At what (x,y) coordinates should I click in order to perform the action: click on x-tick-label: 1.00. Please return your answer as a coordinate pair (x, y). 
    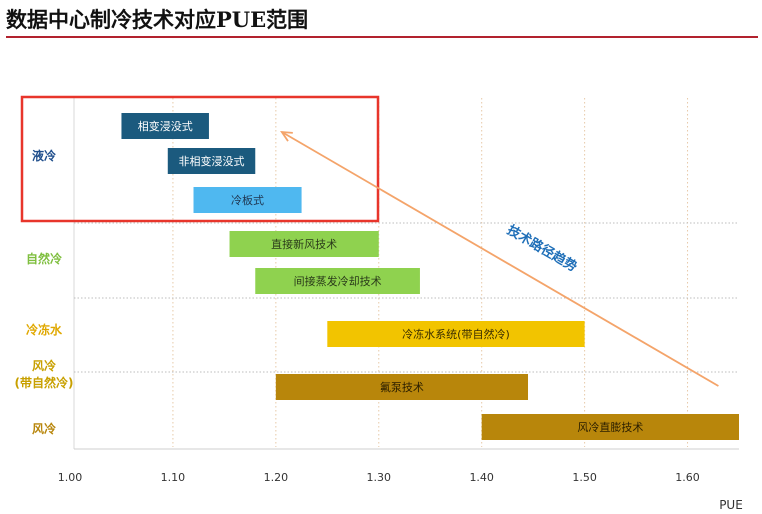
    Looking at the image, I should click on (70, 477).